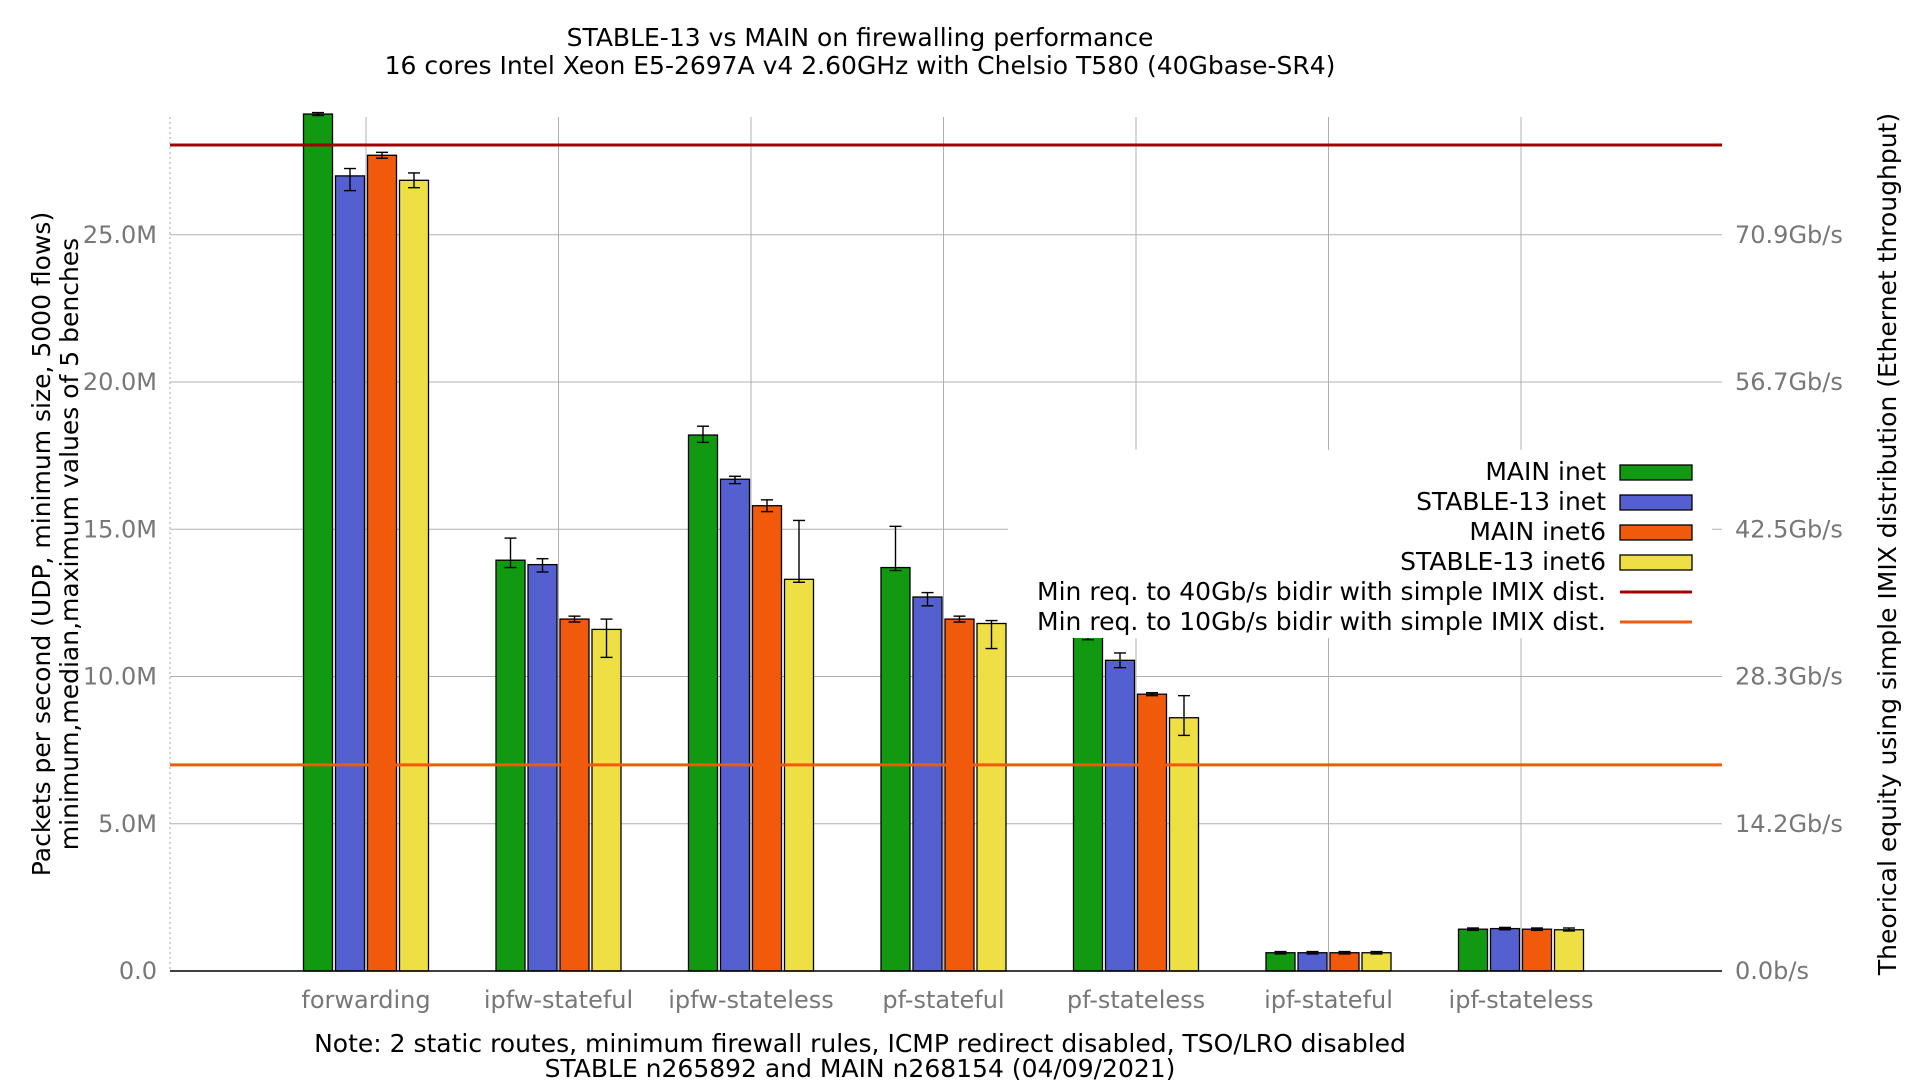 This screenshot has width=1920, height=1080. What do you see at coordinates (1789, 824) in the screenshot?
I see `y2-tick-label: 14.2Gb/s` at bounding box center [1789, 824].